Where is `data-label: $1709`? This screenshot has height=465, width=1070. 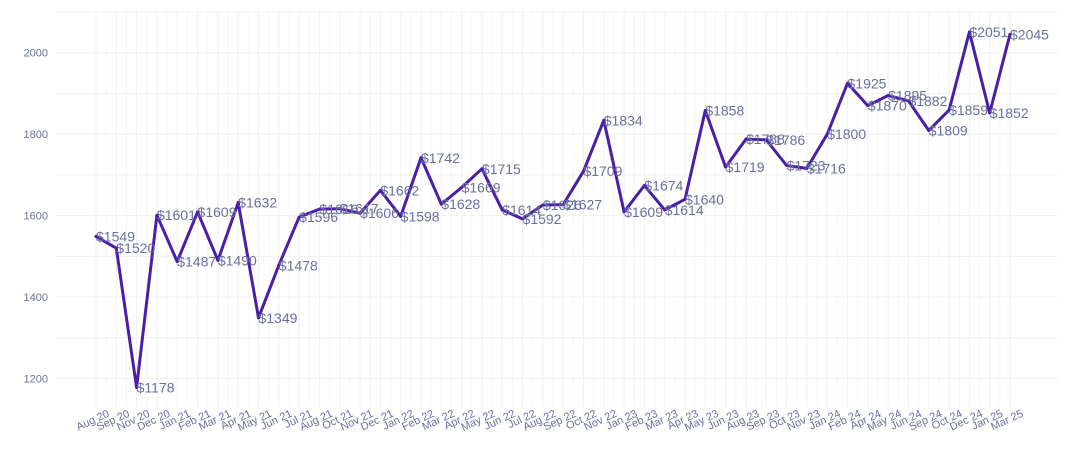 data-label: $1709 is located at coordinates (602, 171).